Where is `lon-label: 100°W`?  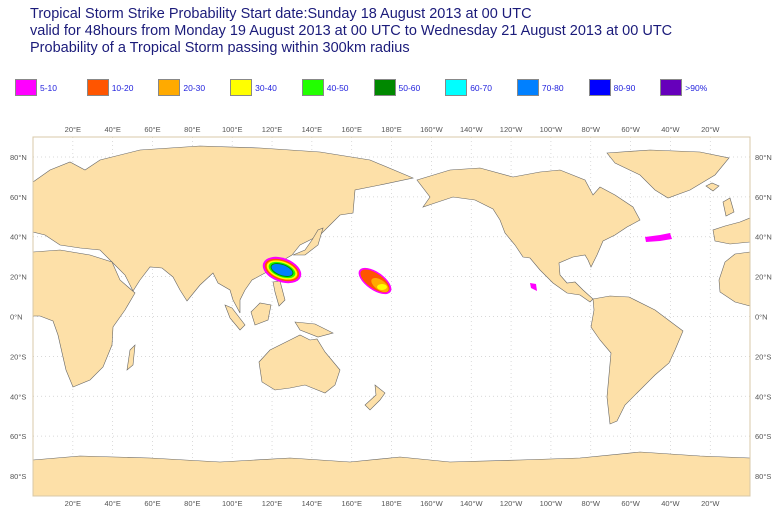
lon-label: 100°W is located at coordinates (552, 129).